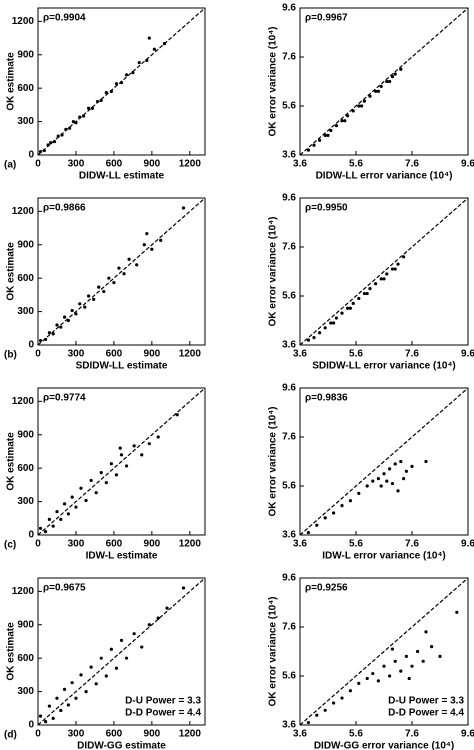 The width and height of the screenshot is (474, 750). I want to click on annotation: ρ=0.9967, so click(326, 18).